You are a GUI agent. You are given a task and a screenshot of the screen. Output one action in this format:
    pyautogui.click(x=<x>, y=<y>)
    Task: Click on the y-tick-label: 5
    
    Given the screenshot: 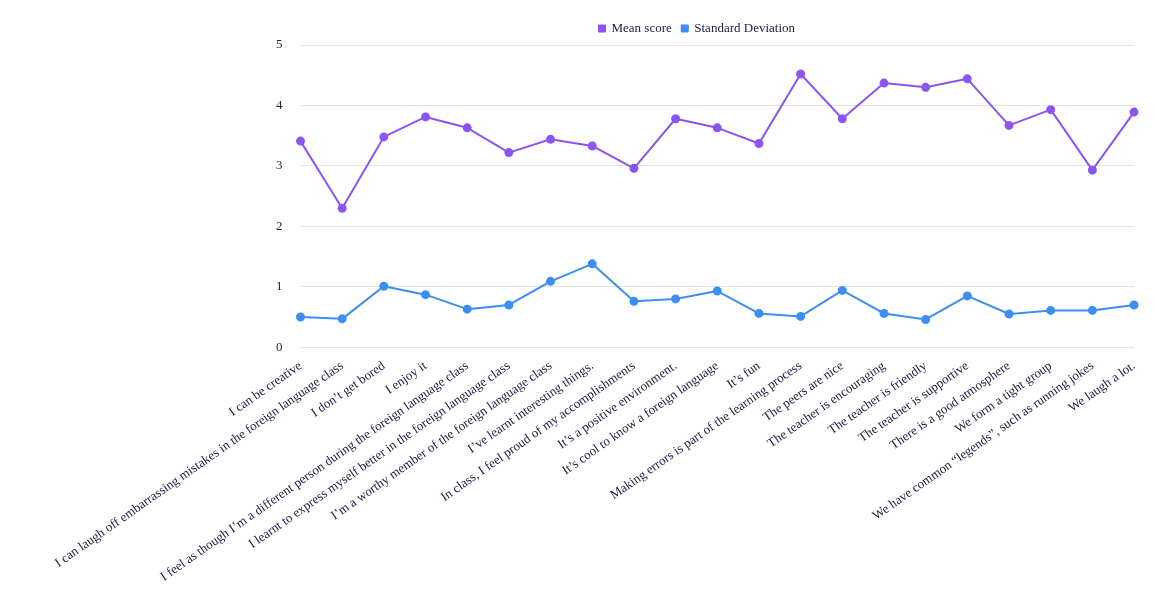 What is the action you would take?
    pyautogui.click(x=279, y=44)
    